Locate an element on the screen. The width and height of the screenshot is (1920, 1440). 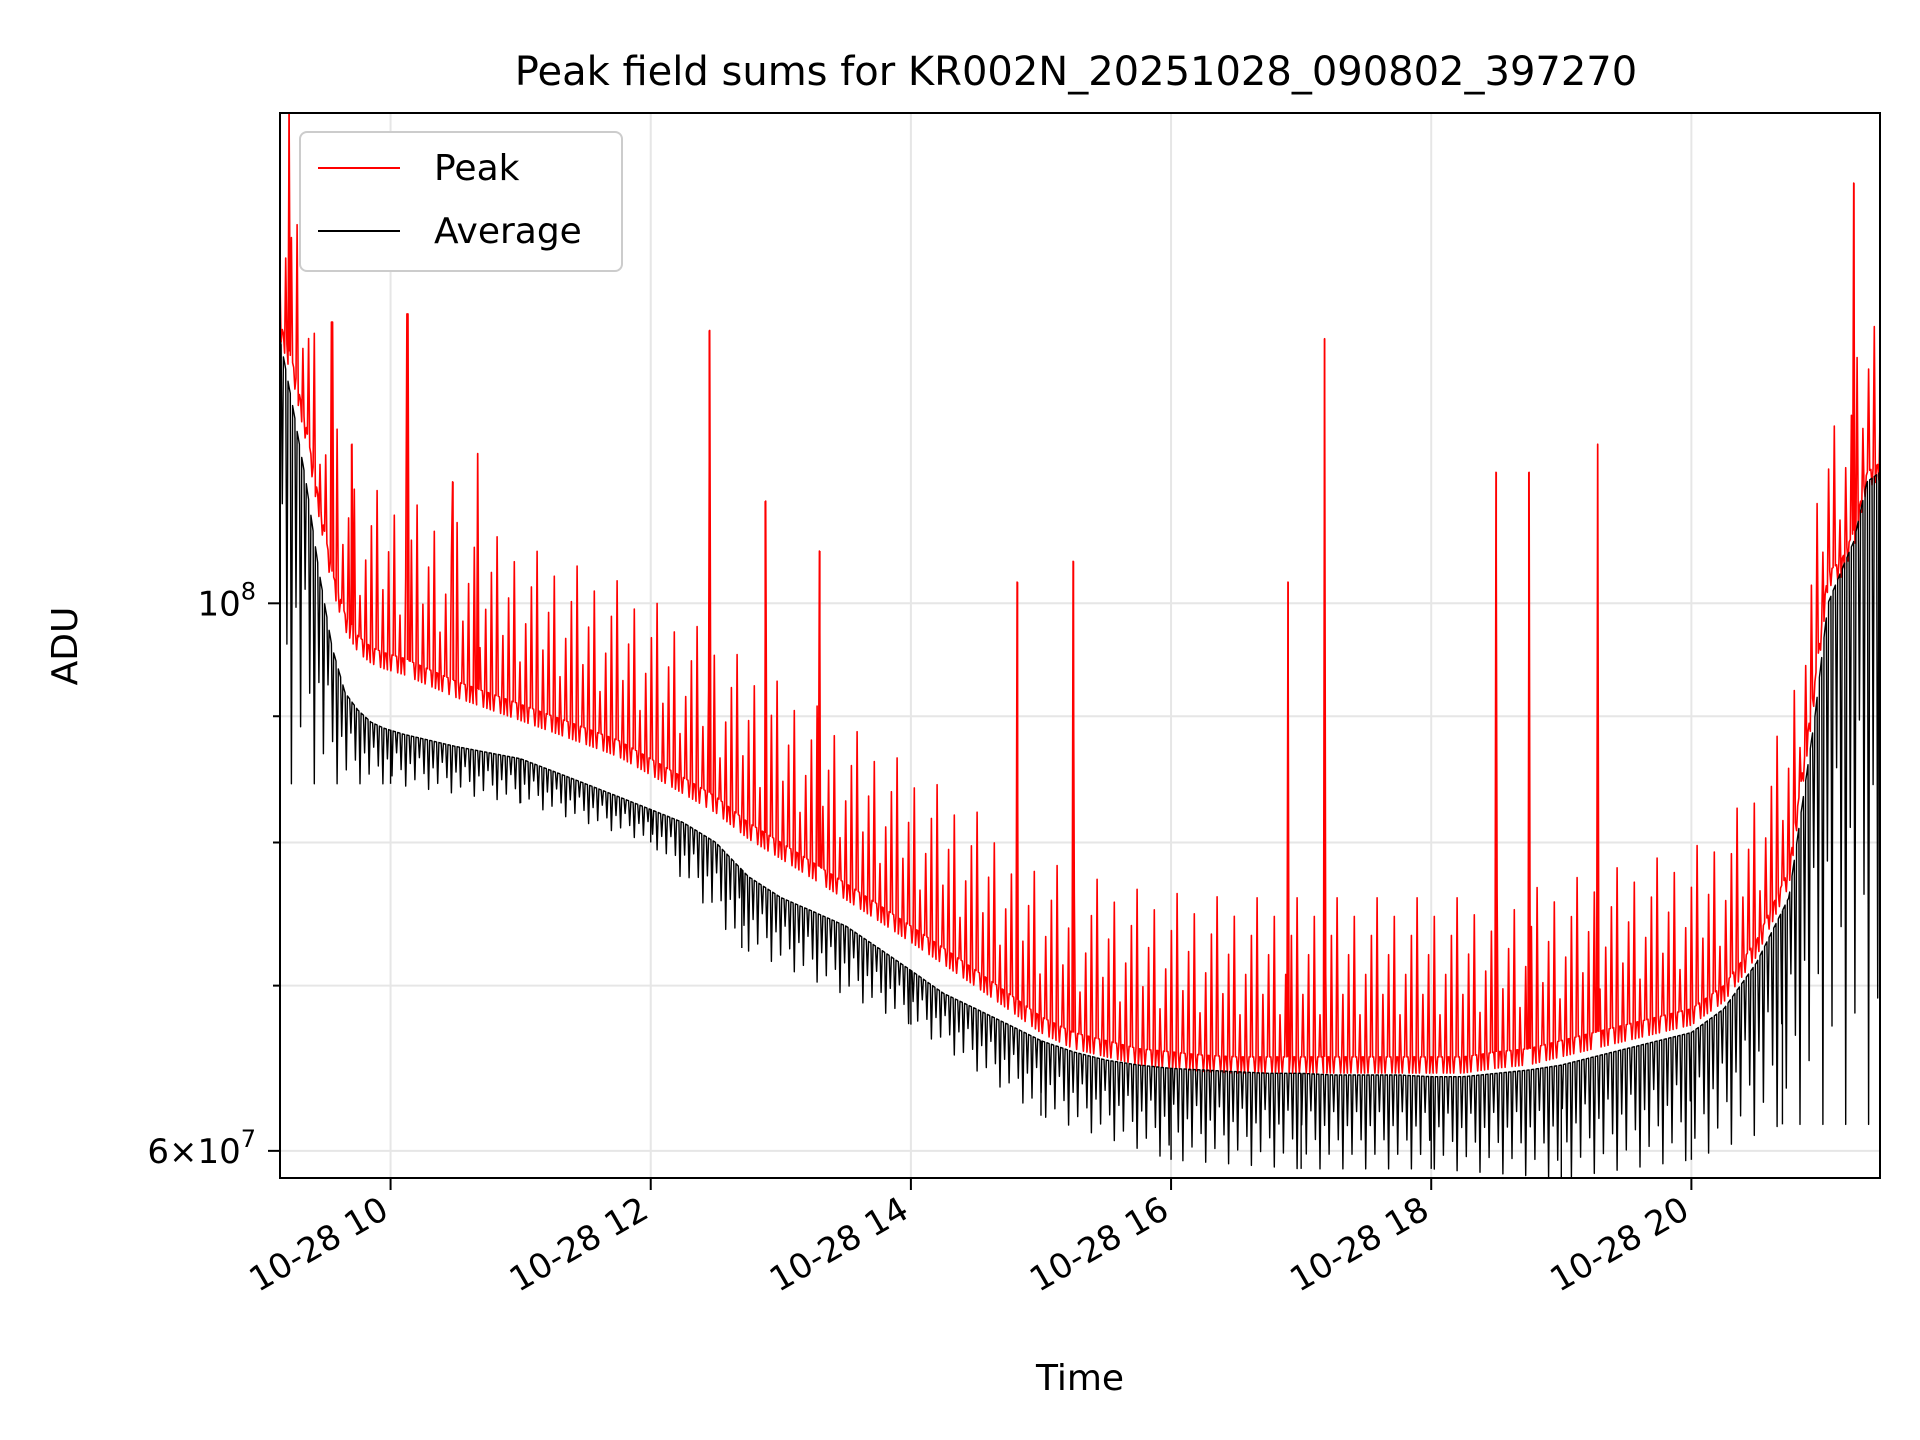
legend-box is located at coordinates (461, 201).